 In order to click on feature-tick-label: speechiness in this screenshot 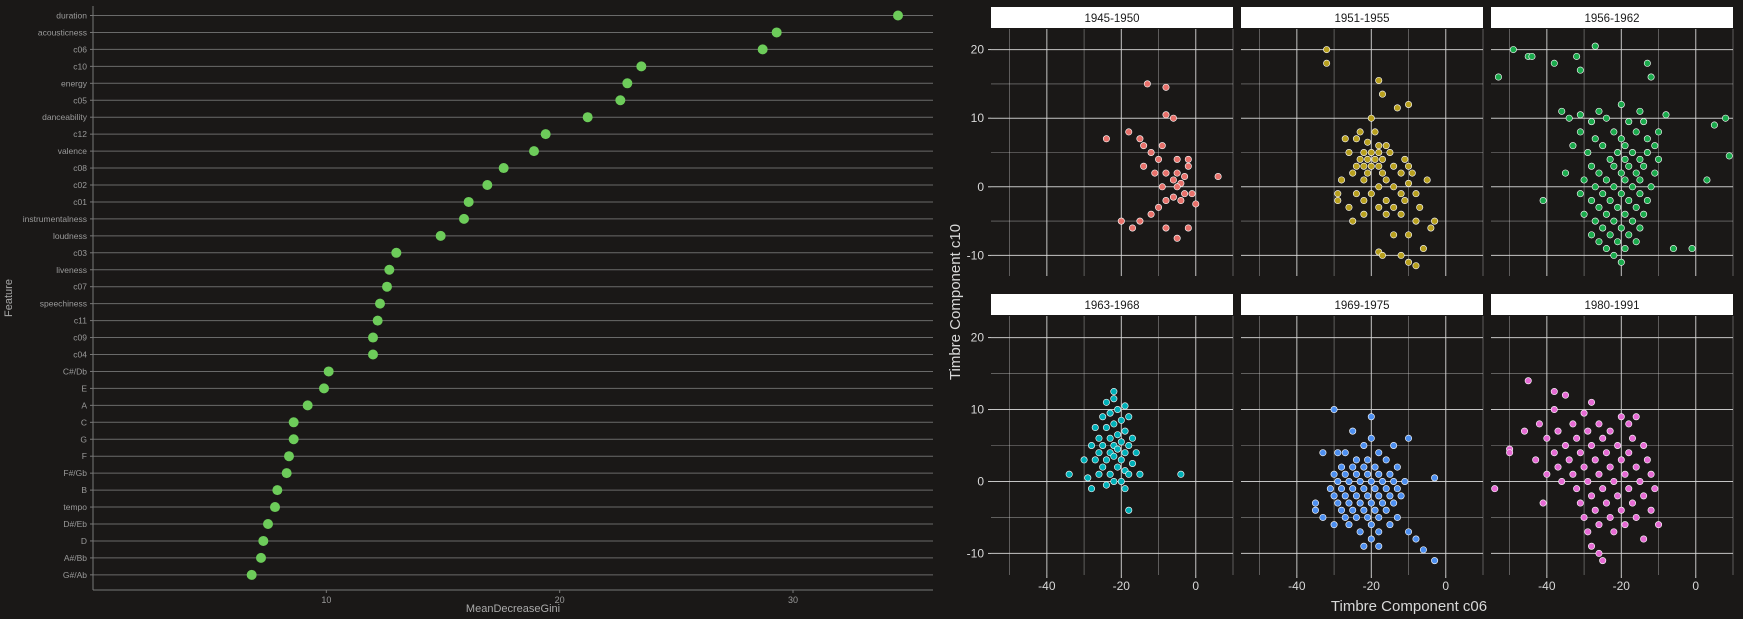, I will do `click(63, 304)`.